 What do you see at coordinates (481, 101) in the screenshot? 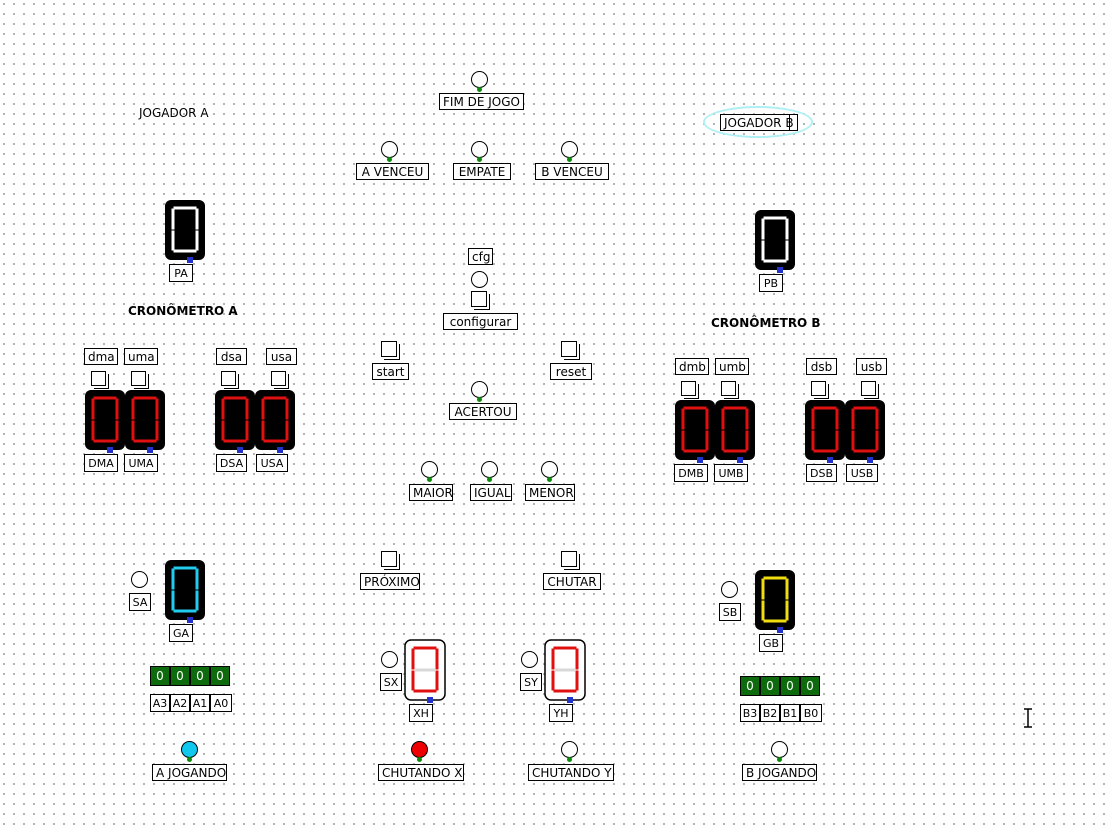
I see `fim-de-jogo-output: FIM DE JOGO` at bounding box center [481, 101].